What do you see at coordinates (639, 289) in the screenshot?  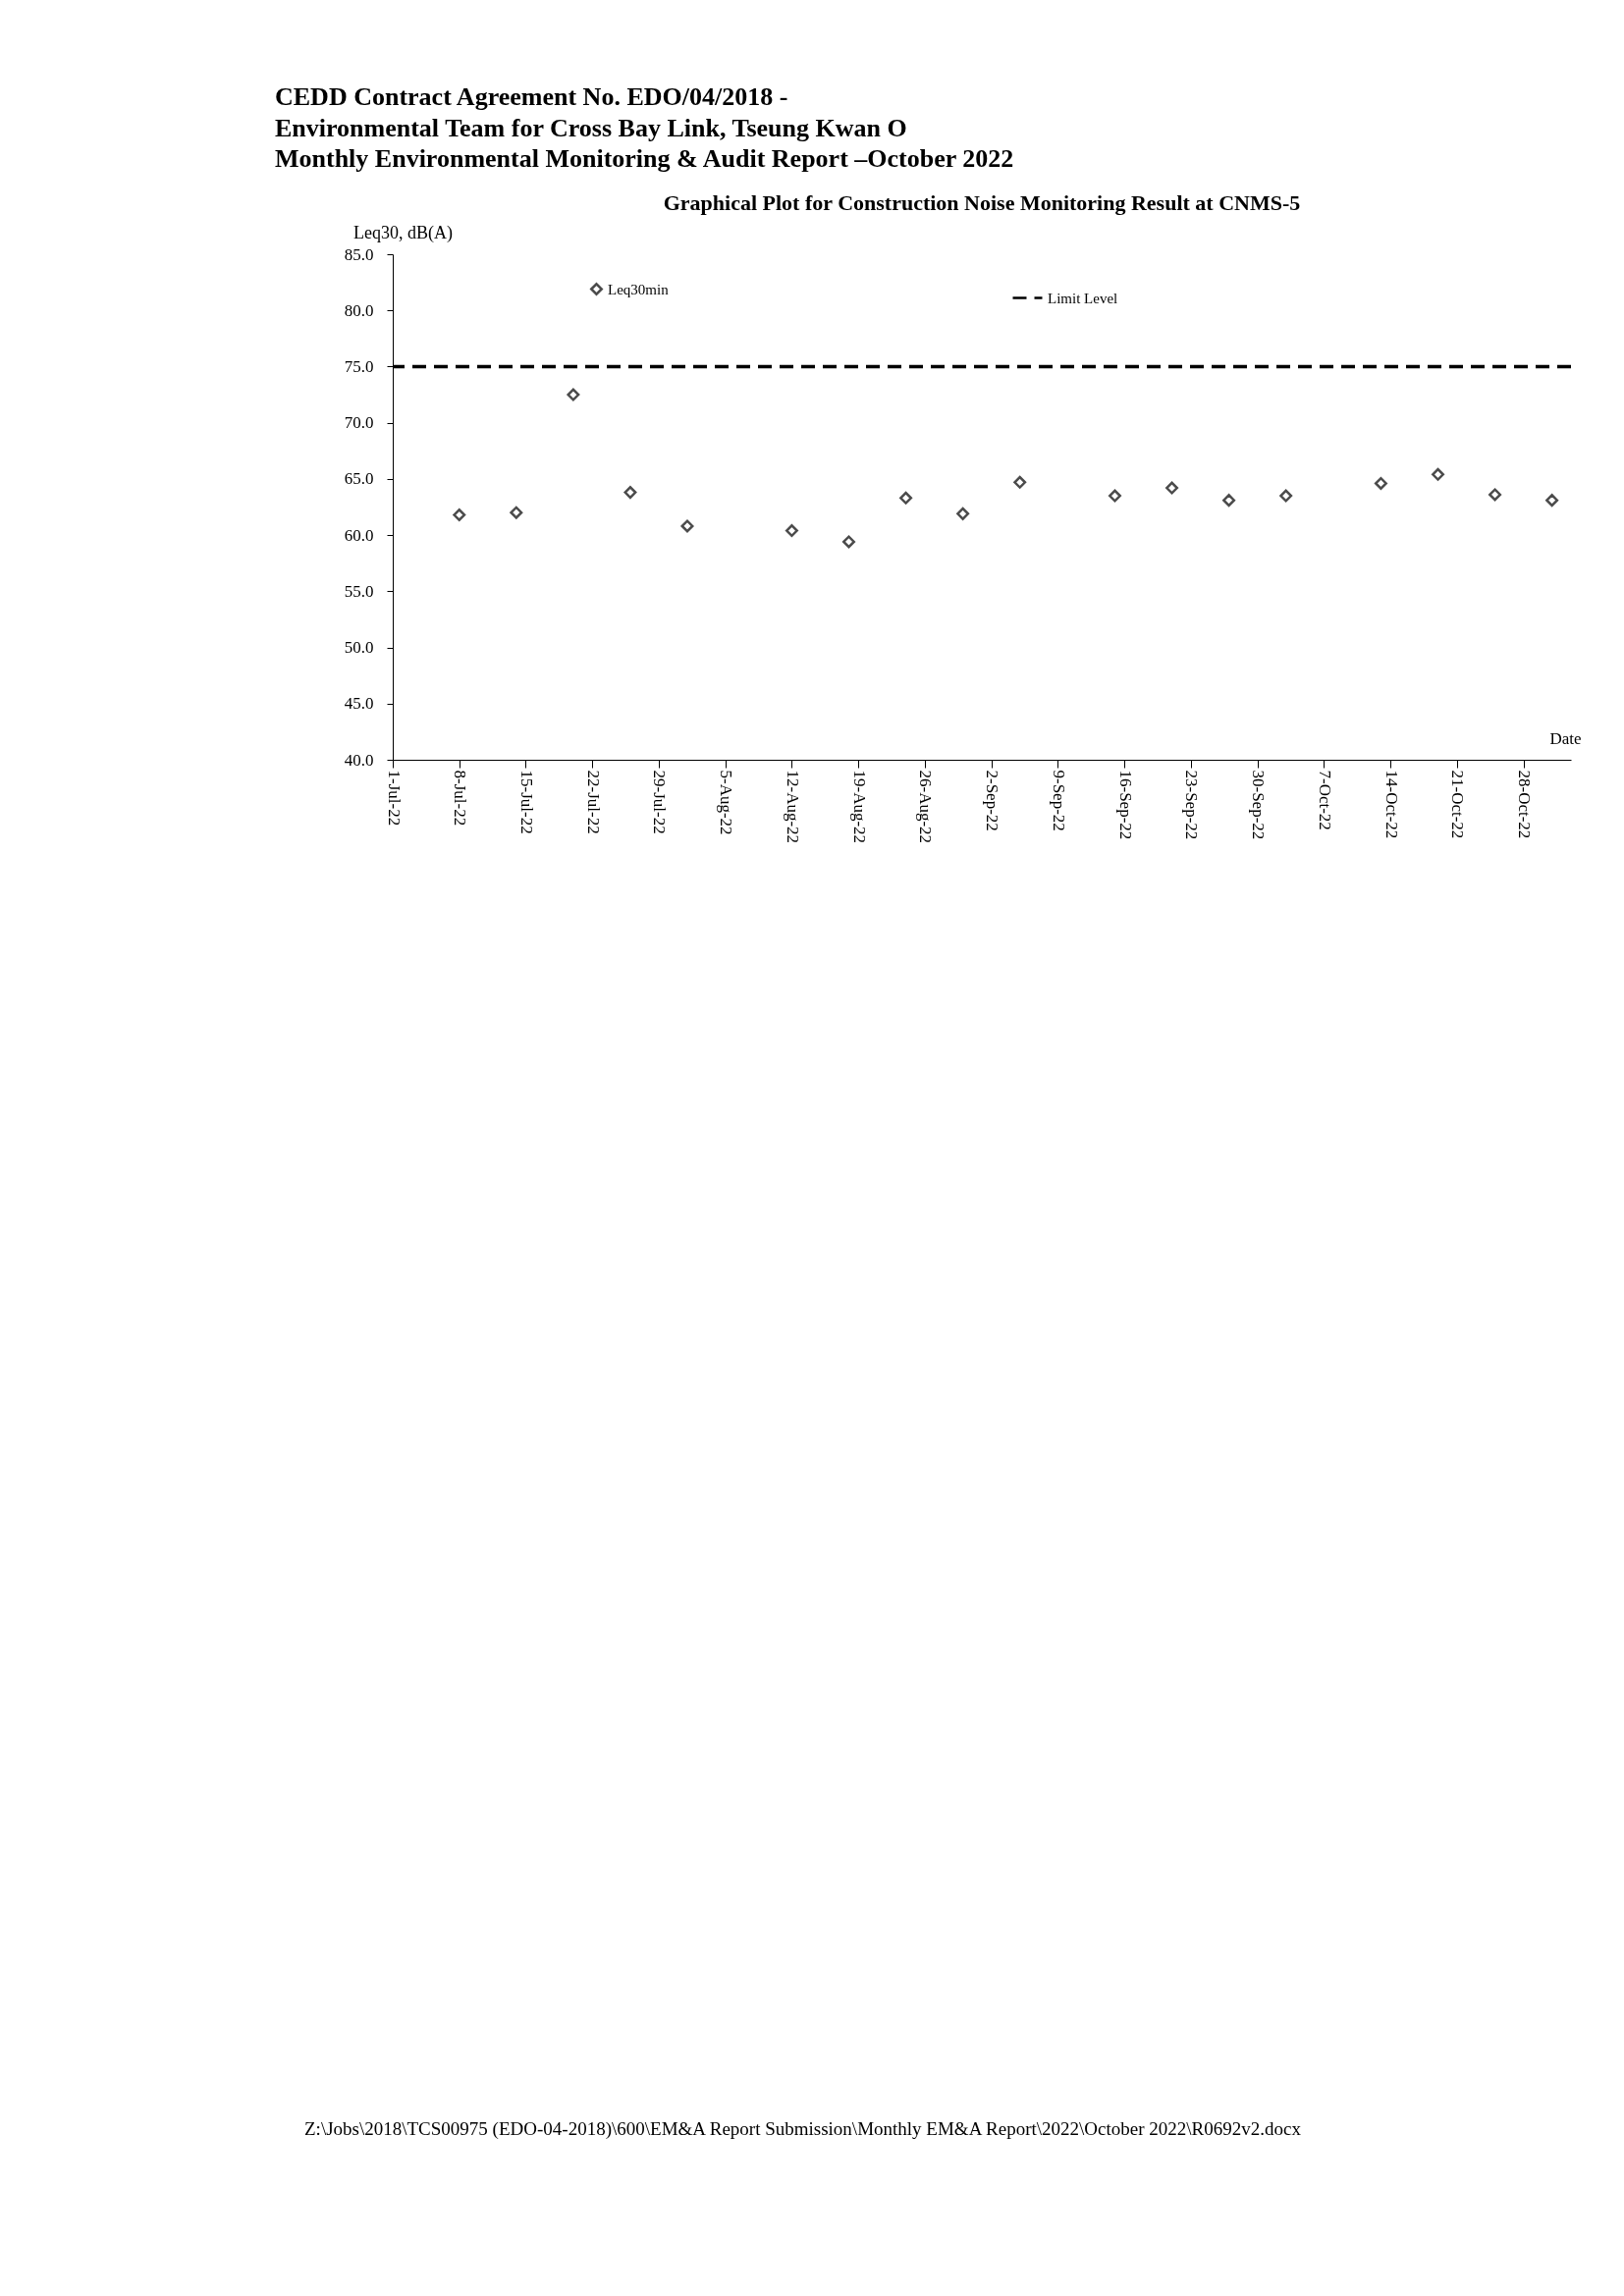 I see `legend-label: Leq30min` at bounding box center [639, 289].